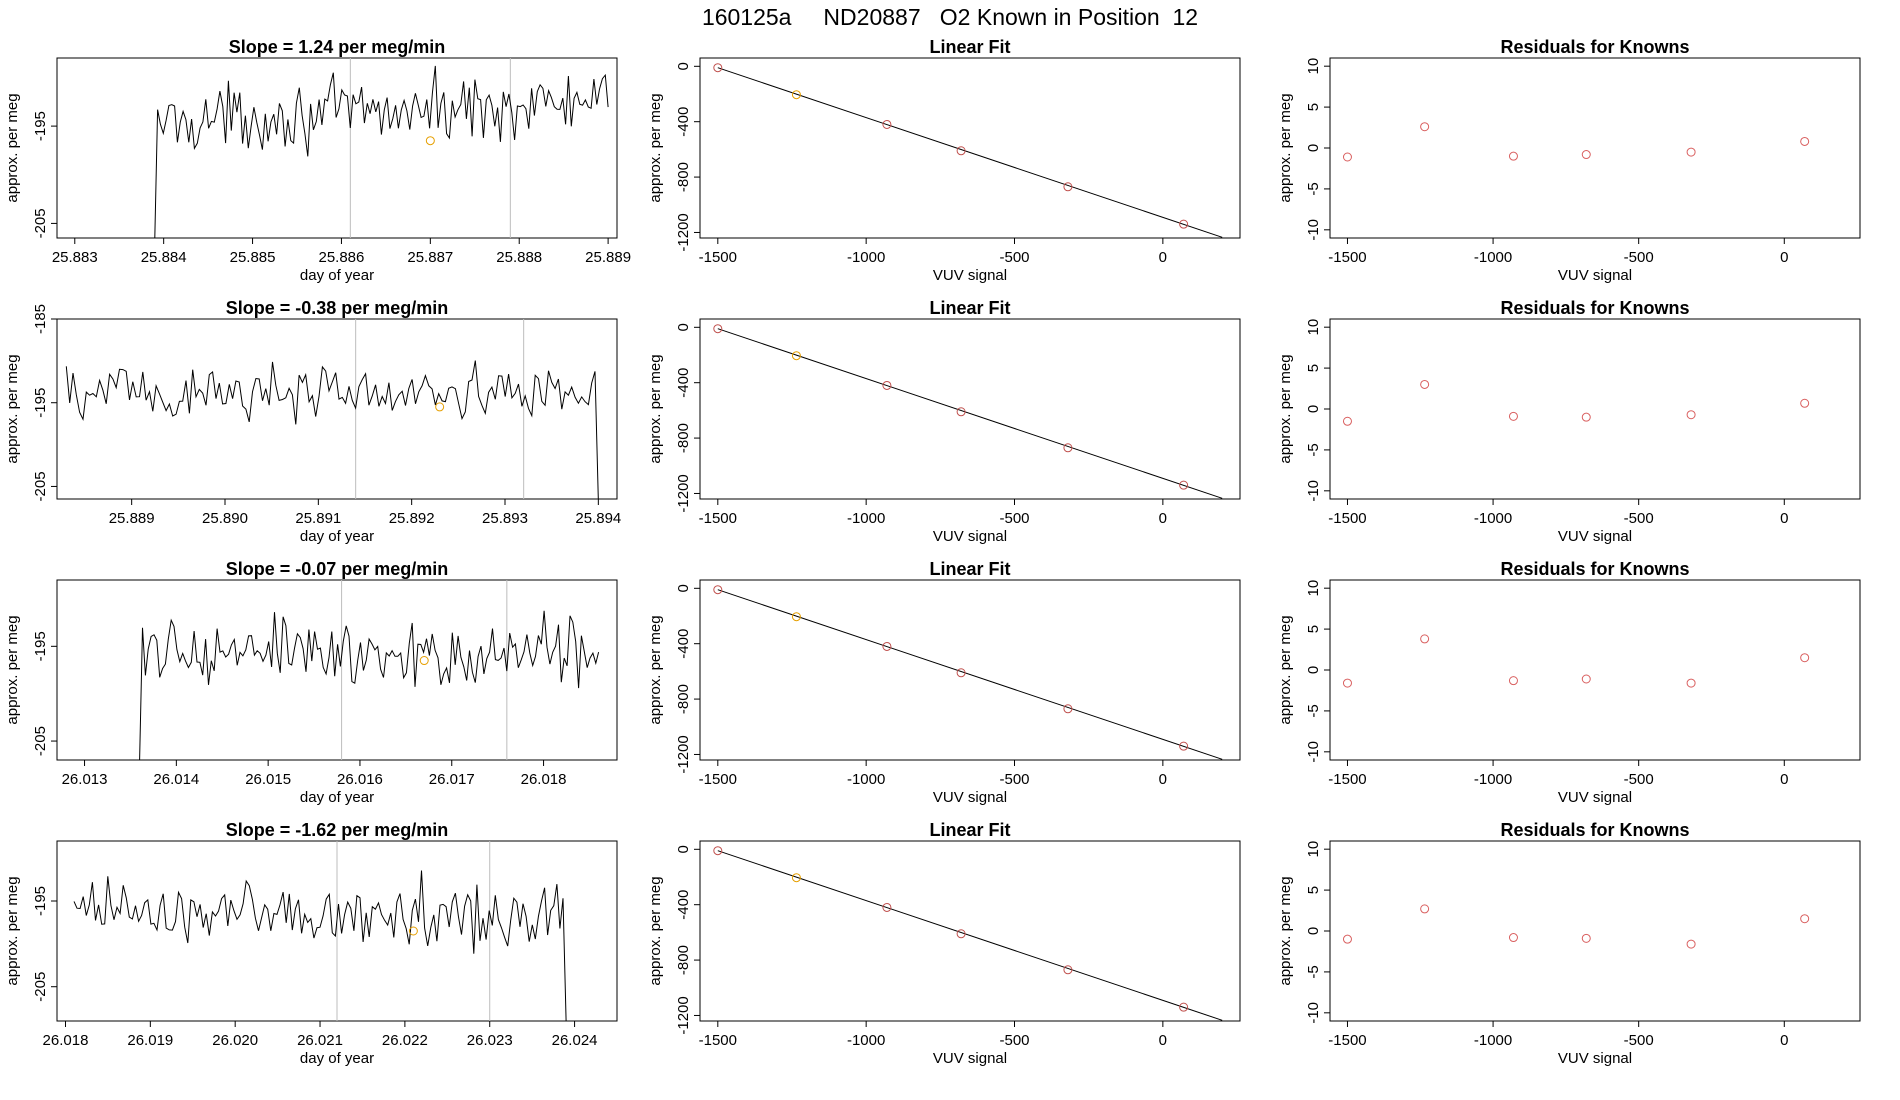 The width and height of the screenshot is (1900, 1100). What do you see at coordinates (683, 122) in the screenshot?
I see `plot-1-2-ytick-label: -400` at bounding box center [683, 122].